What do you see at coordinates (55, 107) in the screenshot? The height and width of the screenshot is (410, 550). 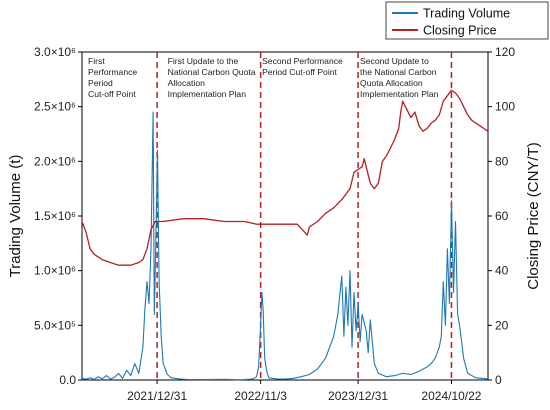 I see `left-tick-label: 2.5×10⁶` at bounding box center [55, 107].